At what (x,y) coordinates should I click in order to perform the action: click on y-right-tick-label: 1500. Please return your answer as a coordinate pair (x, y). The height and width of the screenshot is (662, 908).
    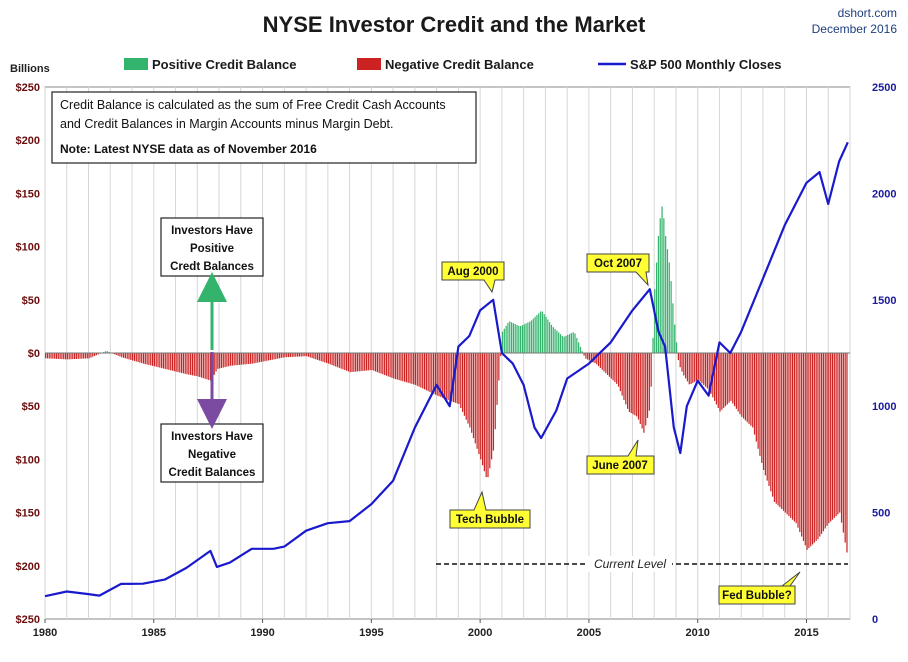
    Looking at the image, I should click on (884, 301).